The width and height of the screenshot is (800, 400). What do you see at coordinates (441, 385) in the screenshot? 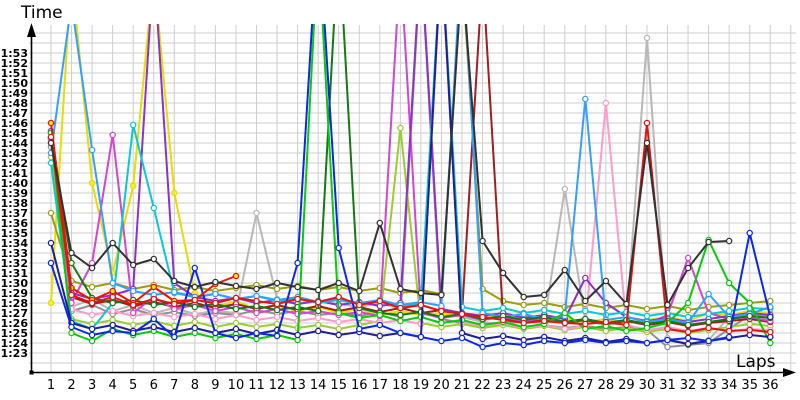
I see `x-tick-label: 20` at bounding box center [441, 385].